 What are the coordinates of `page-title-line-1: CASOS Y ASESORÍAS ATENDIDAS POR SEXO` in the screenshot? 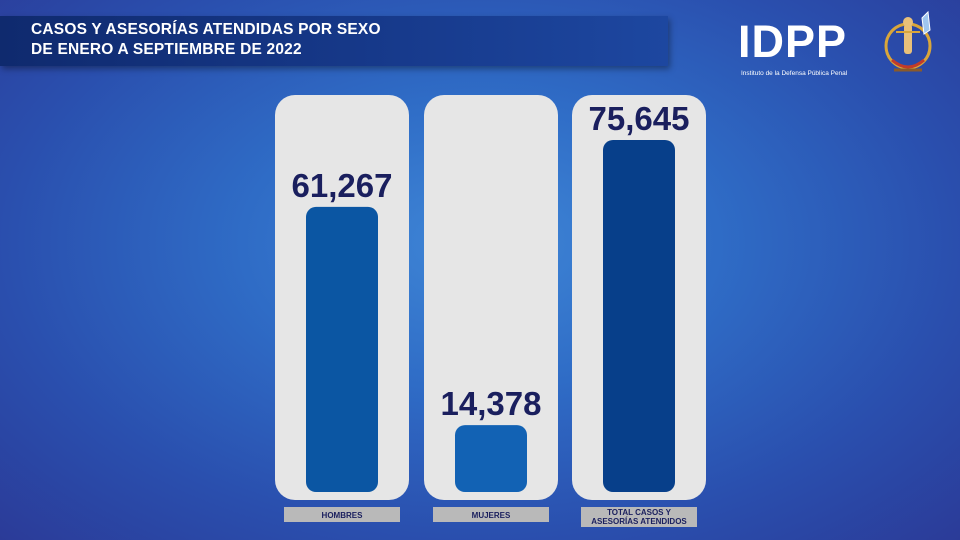 It's located at (206, 29).